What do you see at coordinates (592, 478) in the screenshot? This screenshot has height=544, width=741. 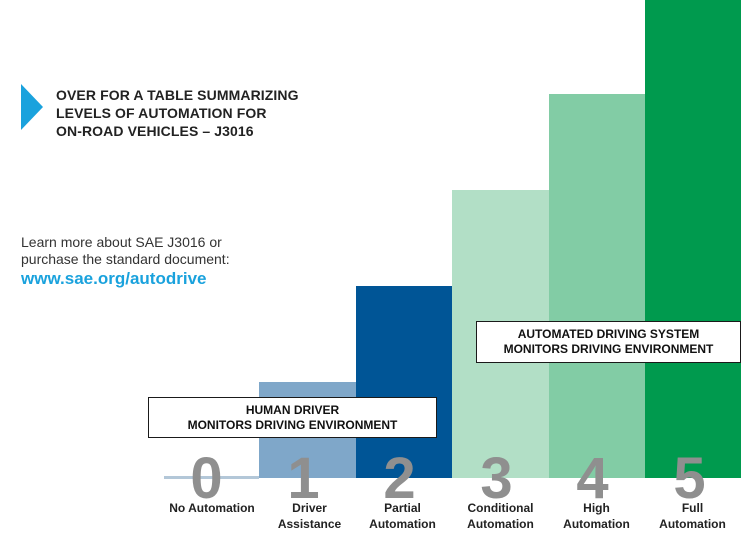 I see `level-4-number: 4` at bounding box center [592, 478].